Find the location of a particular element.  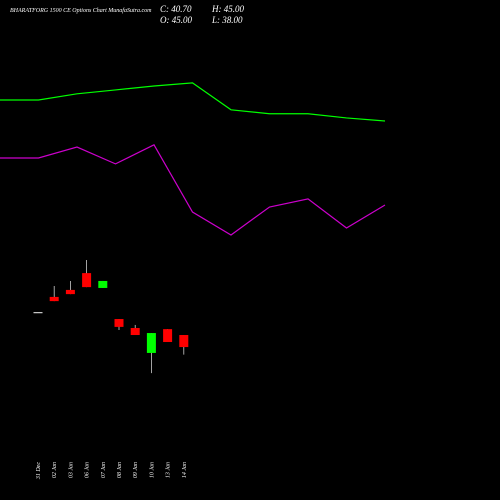

x-tick-label: 31 Dec is located at coordinates (39, 471).